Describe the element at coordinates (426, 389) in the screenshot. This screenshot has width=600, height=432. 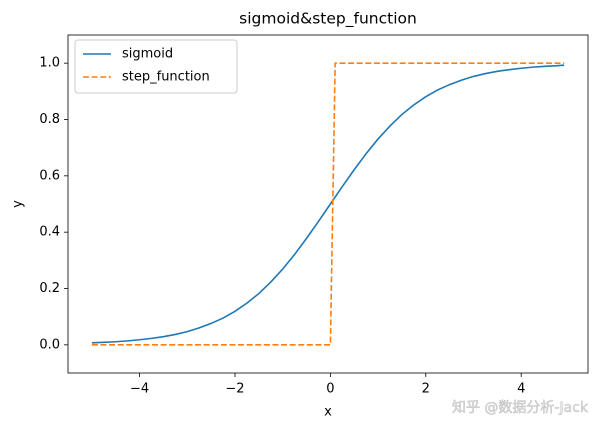
I see `x-tick-label: 2` at that location.